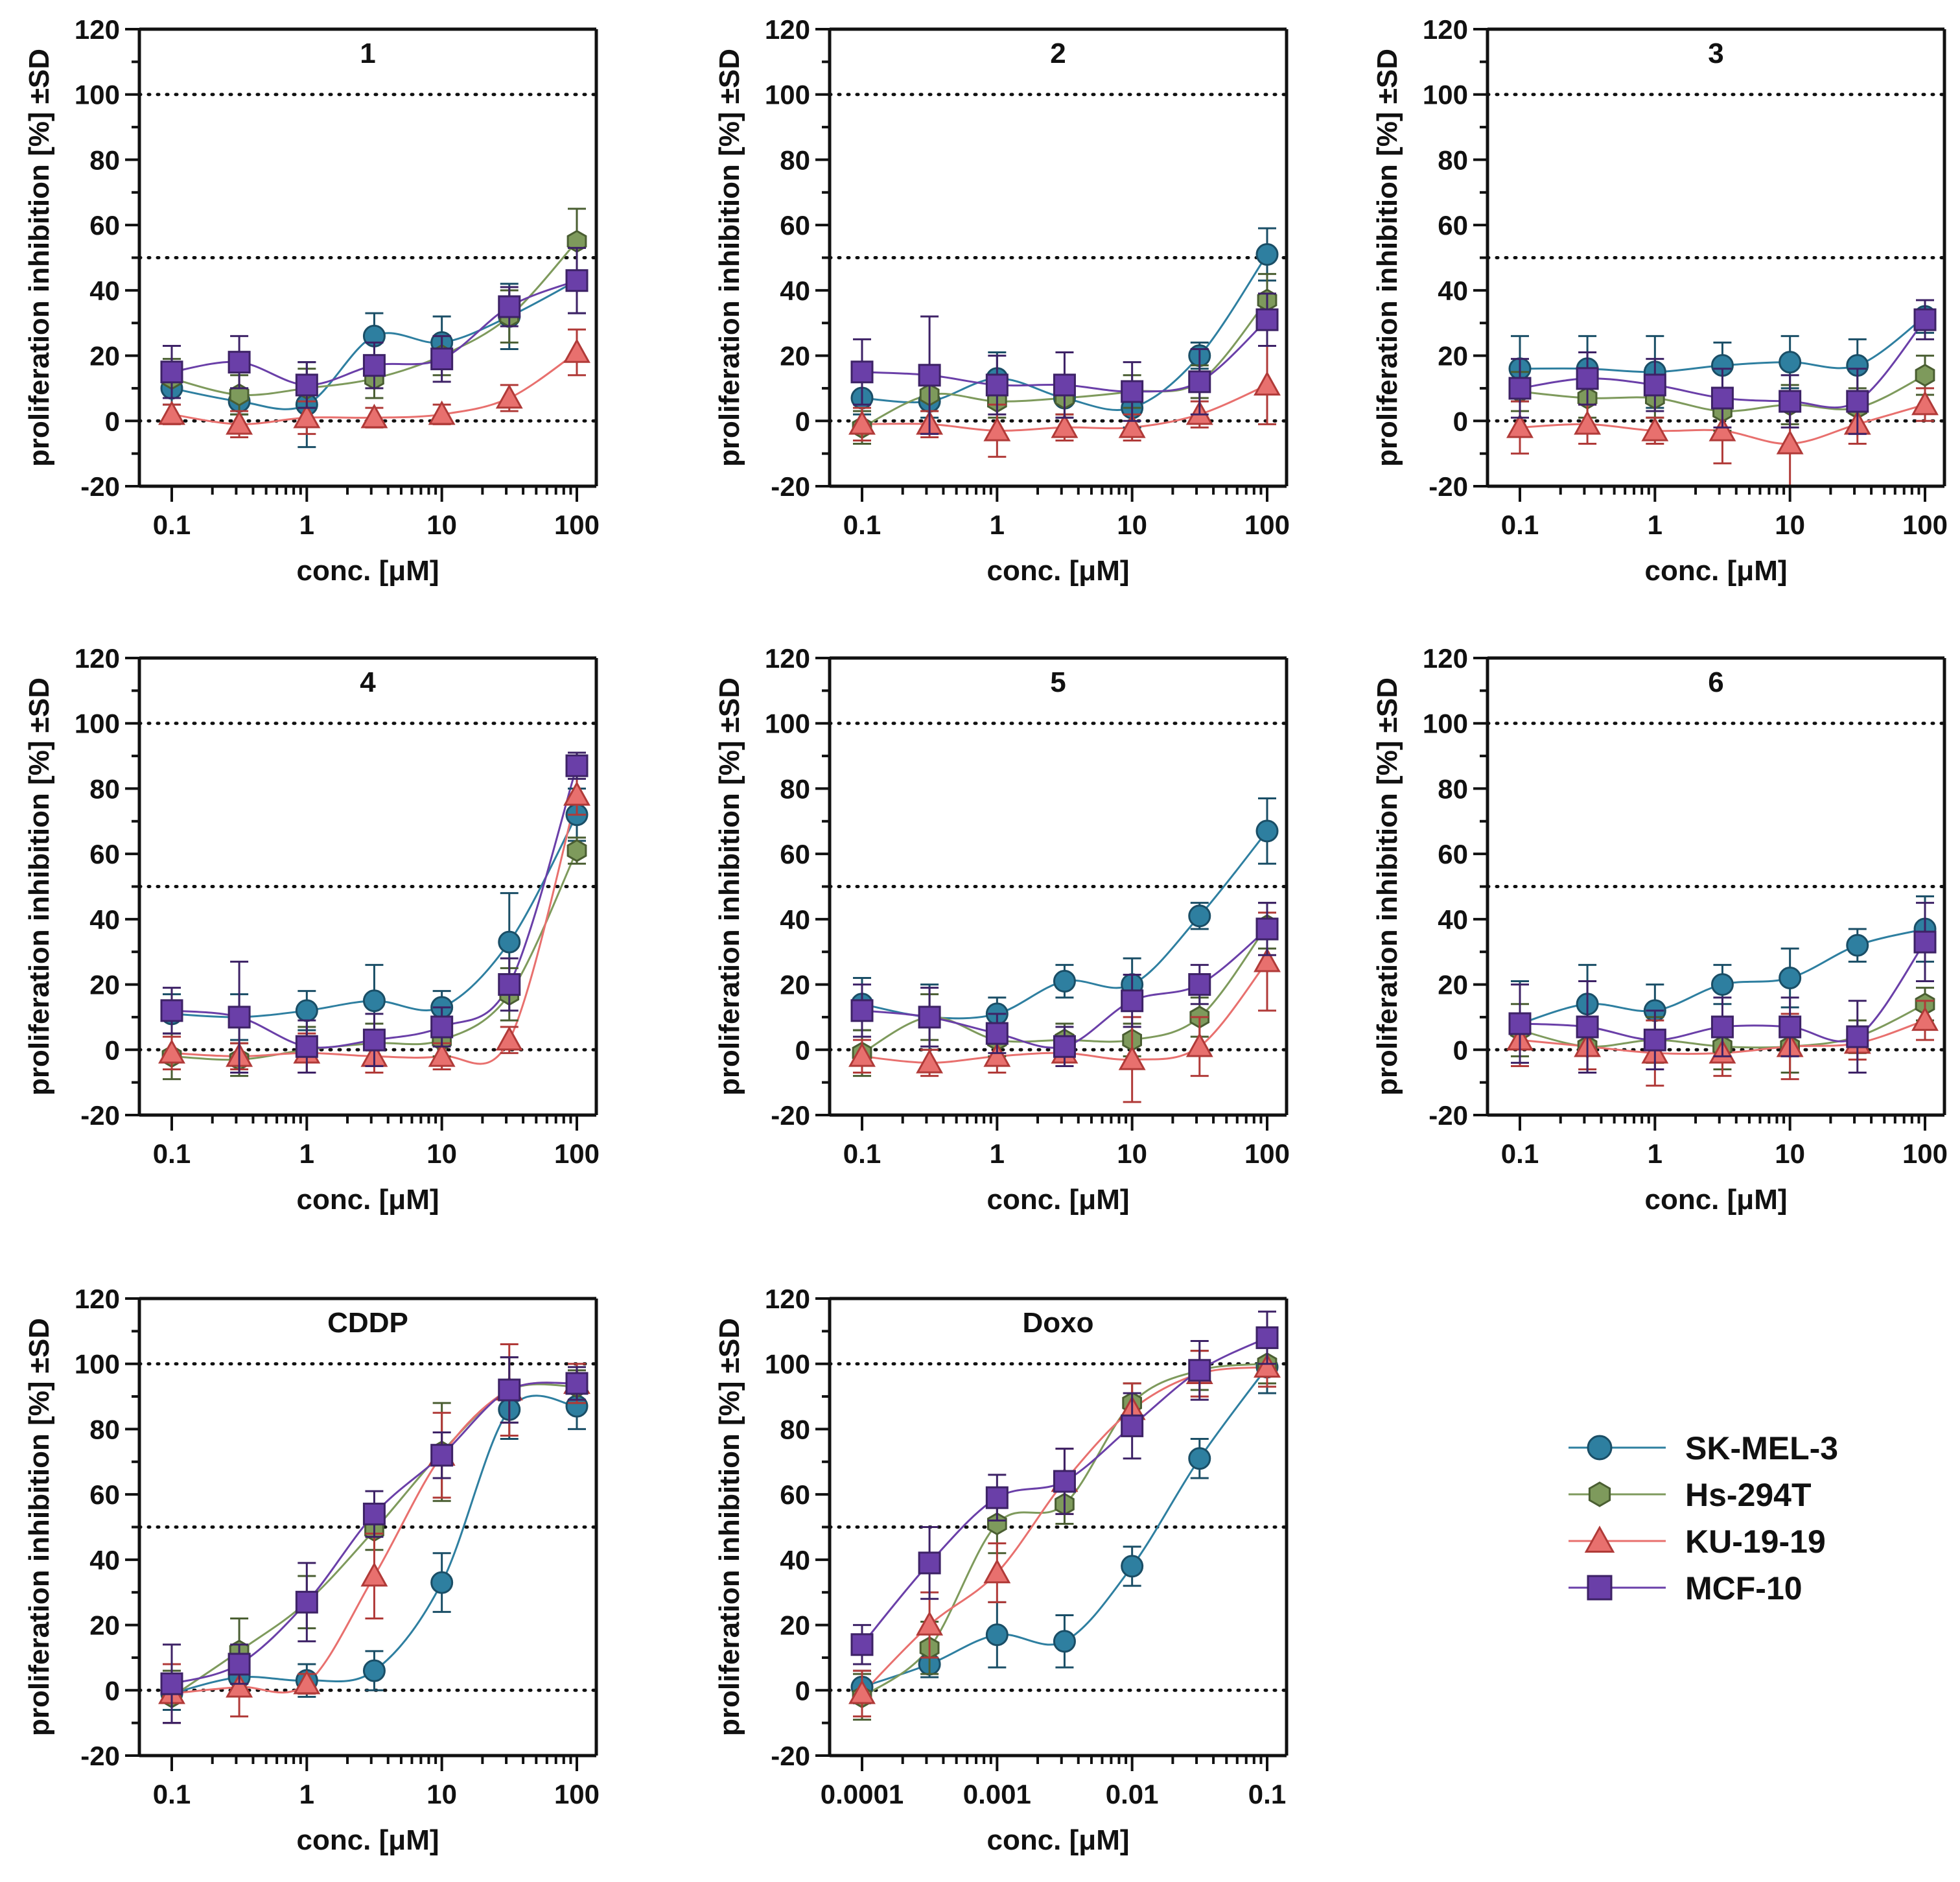  I want to click on x-tick-label: 0.01, so click(1132, 1794).